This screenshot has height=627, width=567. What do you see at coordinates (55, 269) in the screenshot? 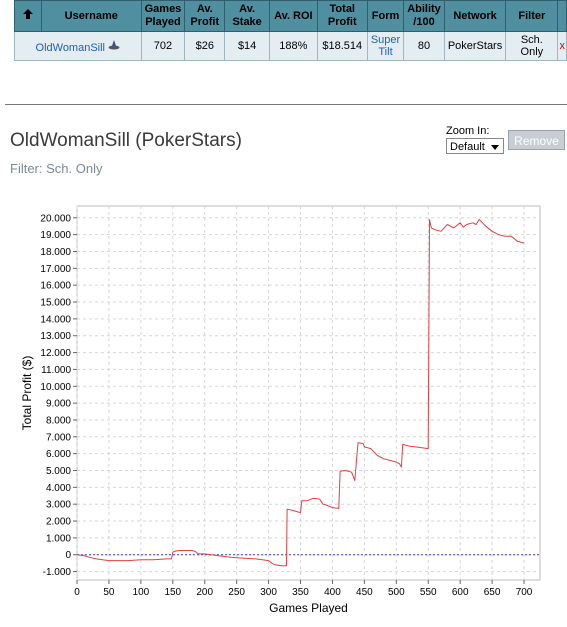
I see `y-tick-label: 17.000` at bounding box center [55, 269].